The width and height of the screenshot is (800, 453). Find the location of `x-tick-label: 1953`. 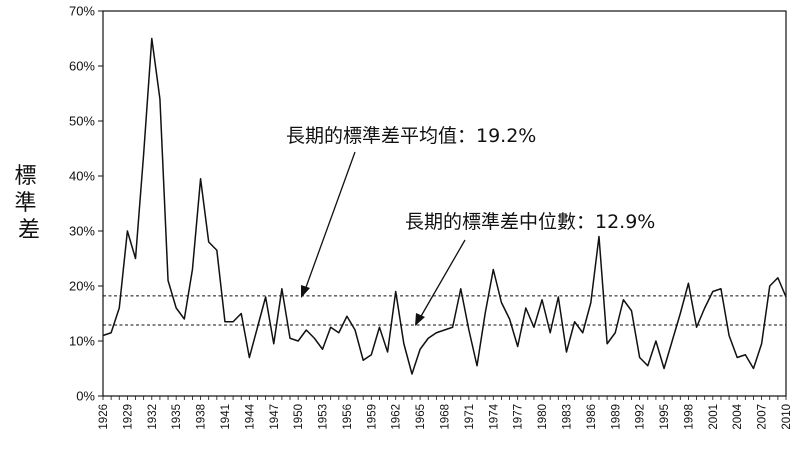

x-tick-label: 1953 is located at coordinates (324, 417).